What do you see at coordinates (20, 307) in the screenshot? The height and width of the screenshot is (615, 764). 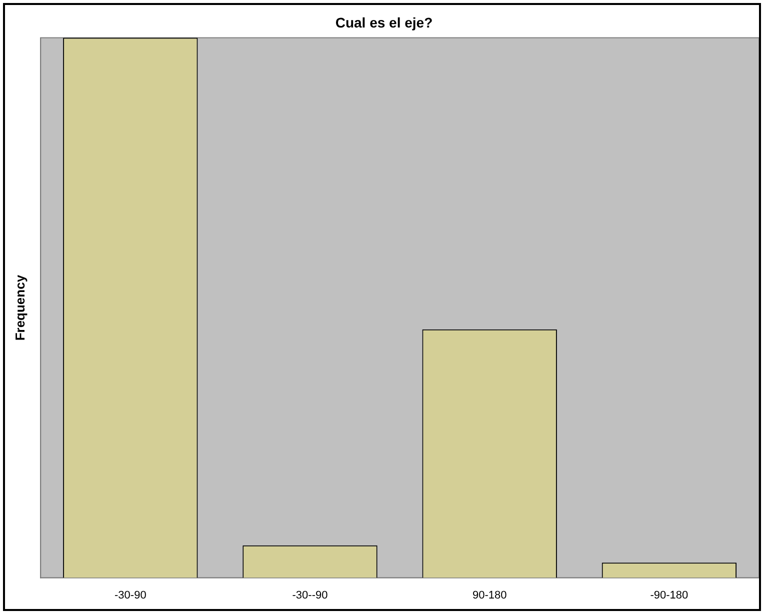 I see `y-axis-title: Frequency` at bounding box center [20, 307].